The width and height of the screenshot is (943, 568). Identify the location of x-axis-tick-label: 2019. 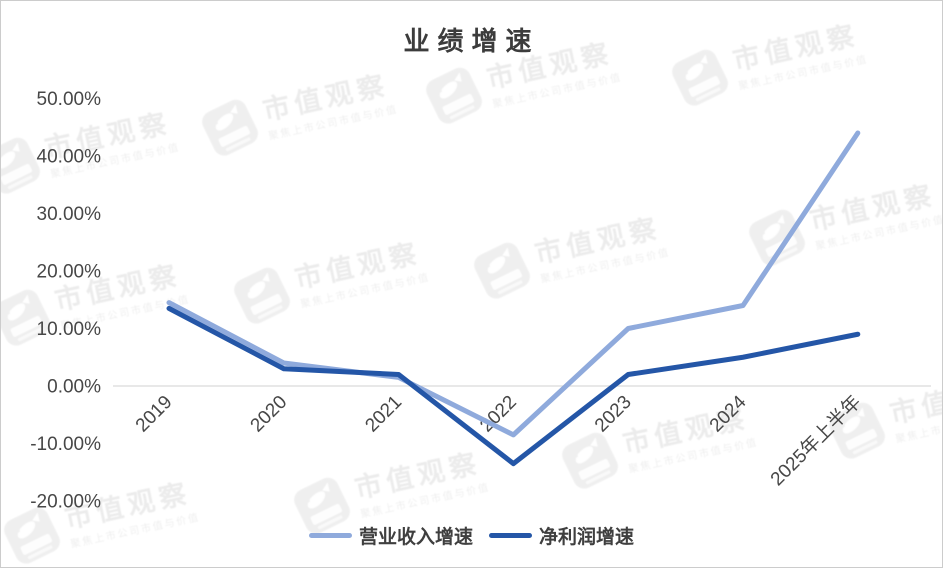
(154, 414).